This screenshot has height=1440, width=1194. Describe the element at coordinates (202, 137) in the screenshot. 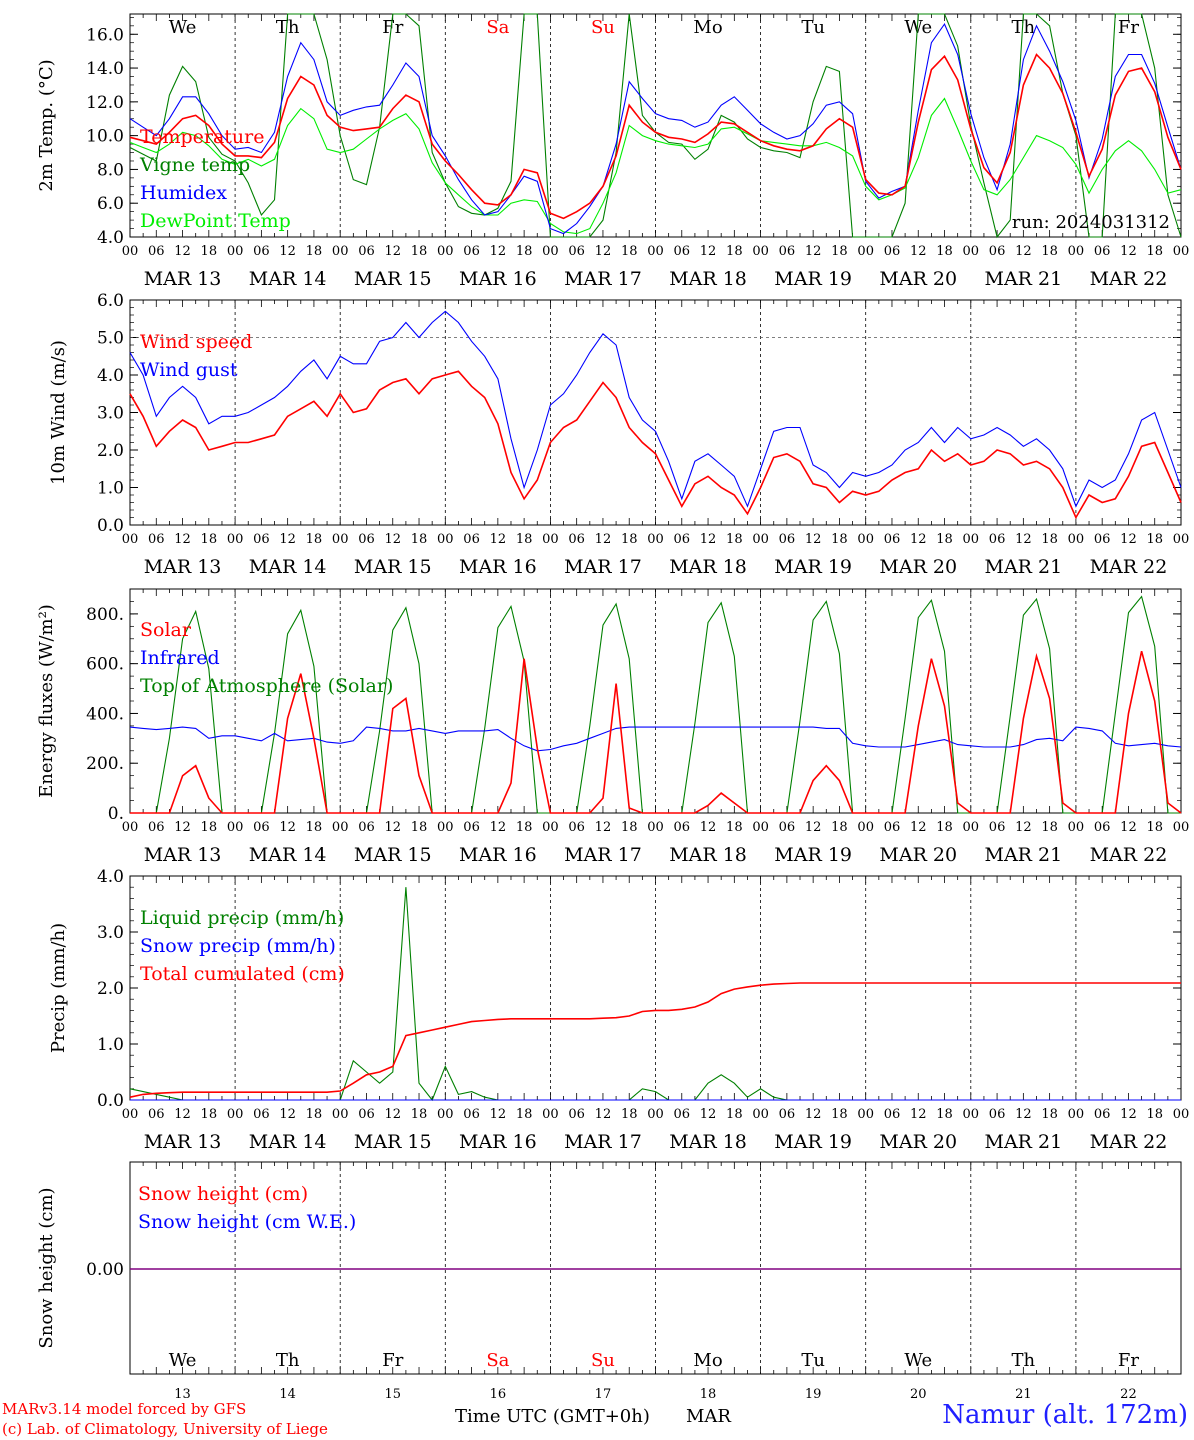

I see `legend-entry: Temperature` at that location.